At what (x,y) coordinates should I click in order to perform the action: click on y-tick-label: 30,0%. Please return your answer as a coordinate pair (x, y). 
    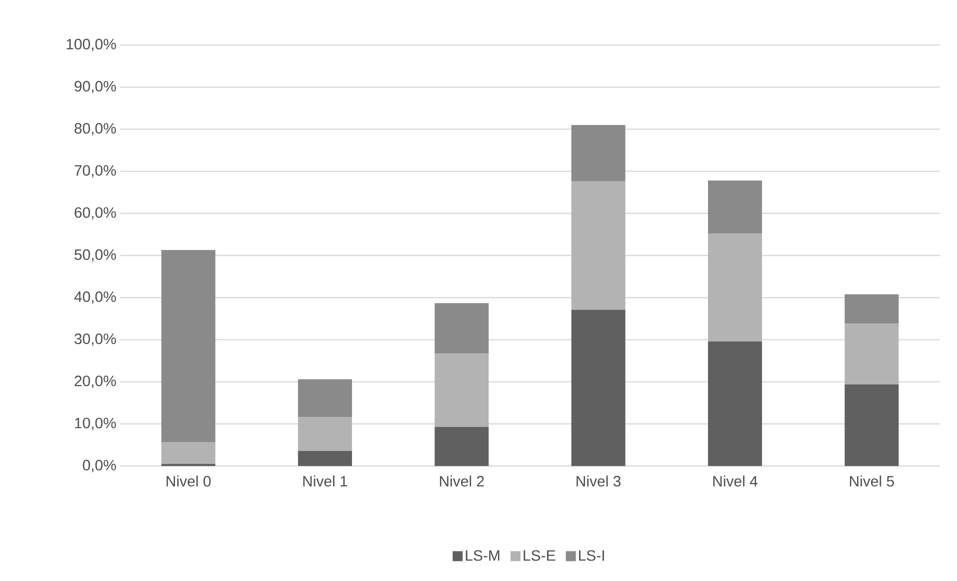
    Looking at the image, I should click on (95, 340).